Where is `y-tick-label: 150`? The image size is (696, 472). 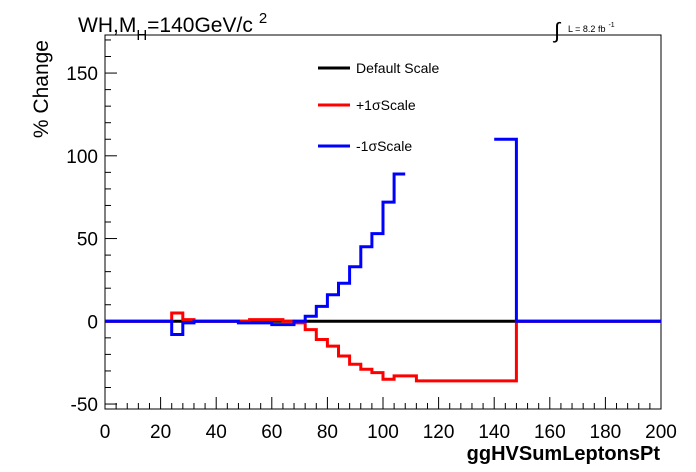 y-tick-label: 150 is located at coordinates (82, 74).